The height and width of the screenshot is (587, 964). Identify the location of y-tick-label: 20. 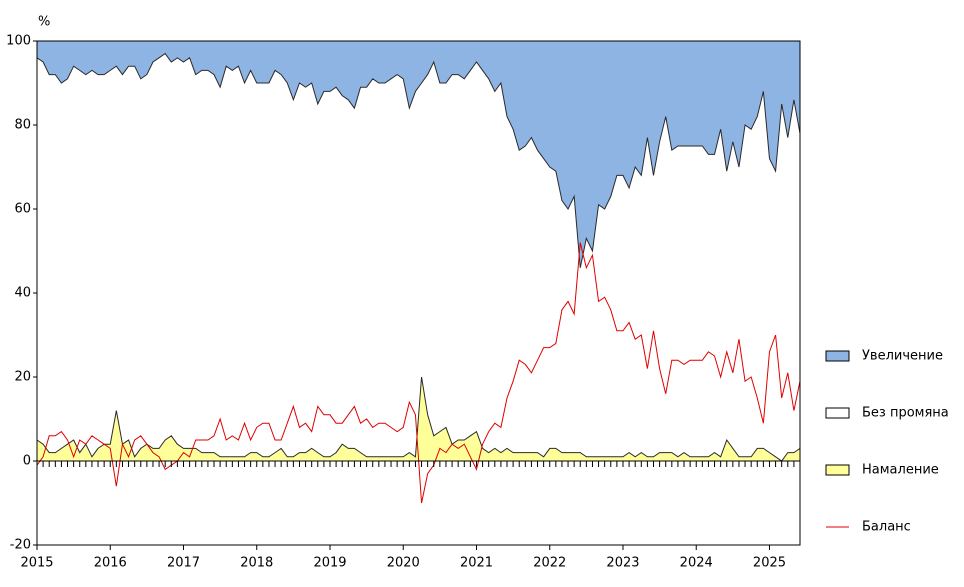
(22, 377).